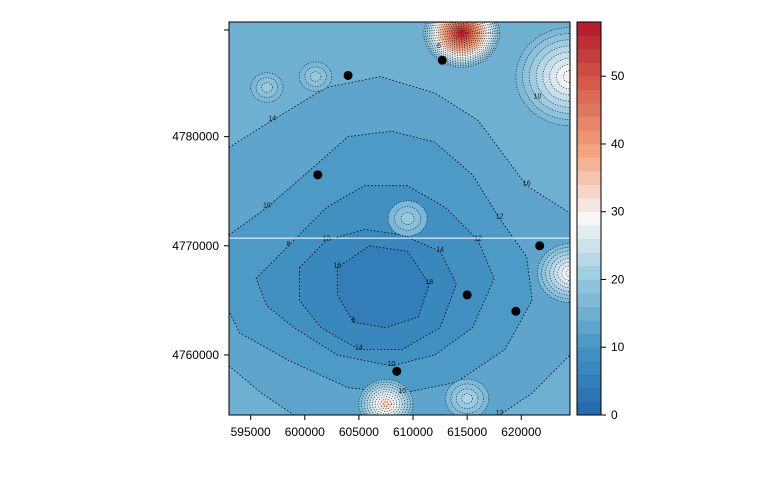 The image size is (768, 480). Describe the element at coordinates (521, 432) in the screenshot. I see `x-tick-label: 620000` at that location.